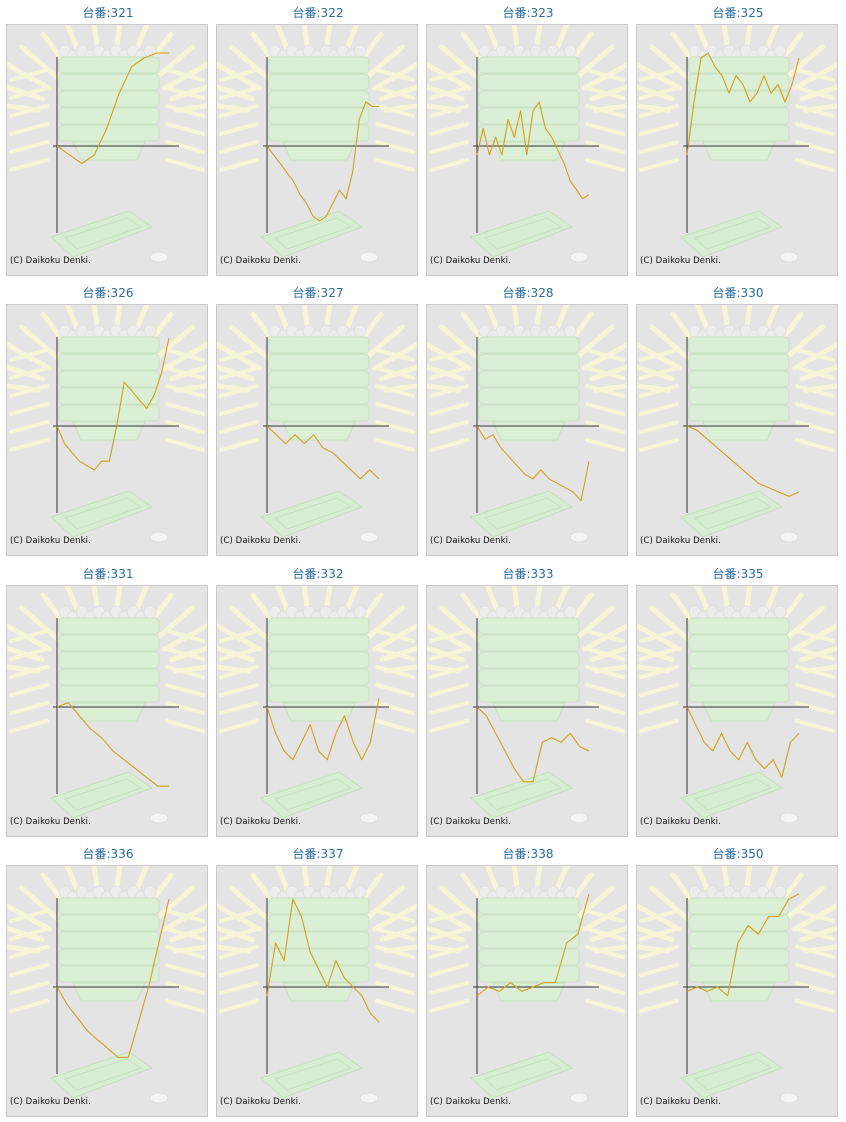  I want to click on chart-title: 台番:326, so click(108, 293).